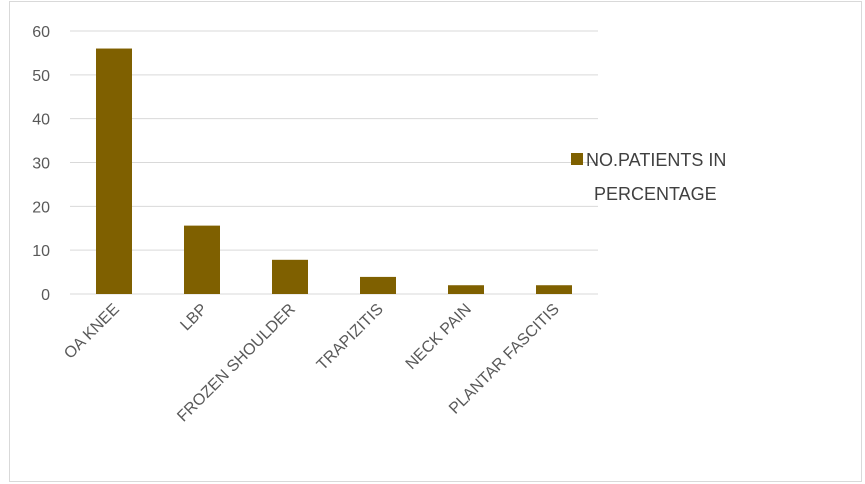 This screenshot has height=484, width=865. I want to click on y-tick-label: 40, so click(41, 120).